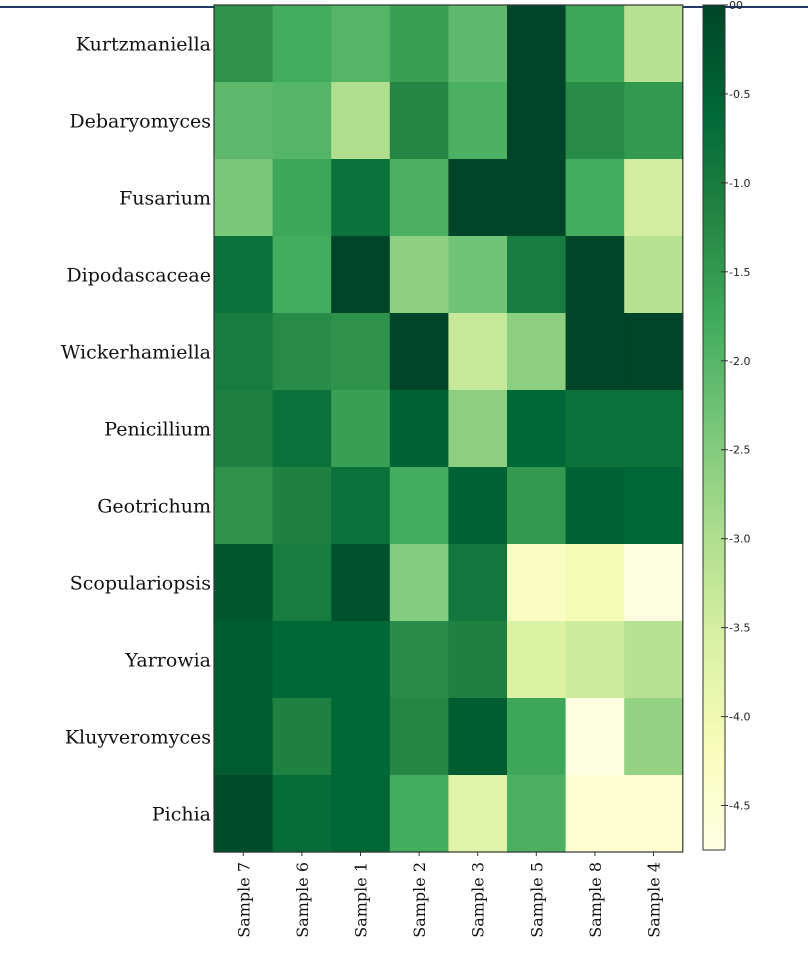 This screenshot has height=973, width=808. Describe the element at coordinates (302, 900) in the screenshot. I see `column-label: Sample 6` at that location.